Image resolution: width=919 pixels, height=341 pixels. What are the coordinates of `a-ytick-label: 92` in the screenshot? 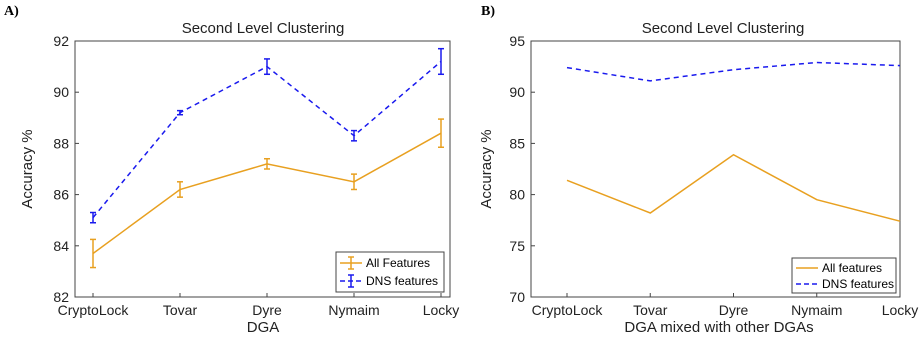 It's located at (61, 41).